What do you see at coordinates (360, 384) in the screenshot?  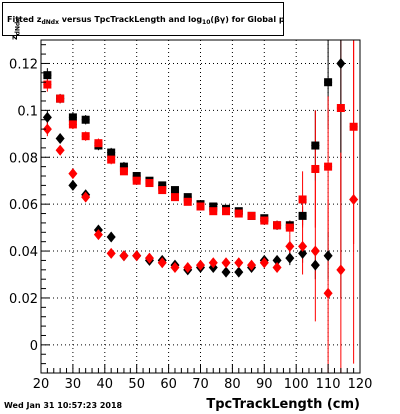 I see `x-tick-label: 120` at bounding box center [360, 384].